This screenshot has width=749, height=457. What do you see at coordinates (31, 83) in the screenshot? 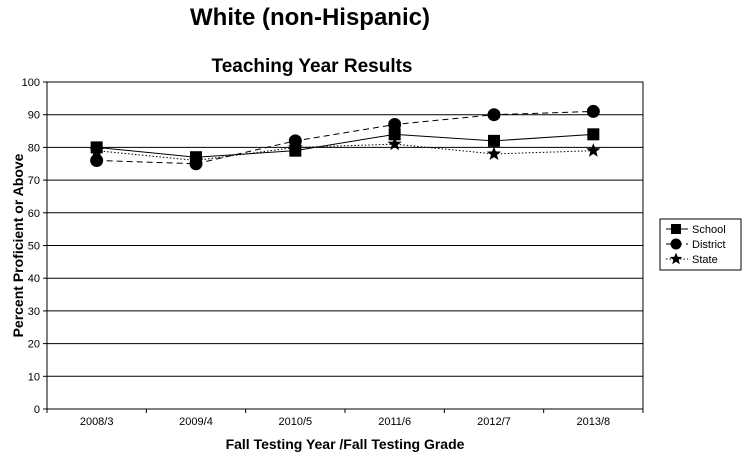
I see `y-tick-label: 100` at bounding box center [31, 83].